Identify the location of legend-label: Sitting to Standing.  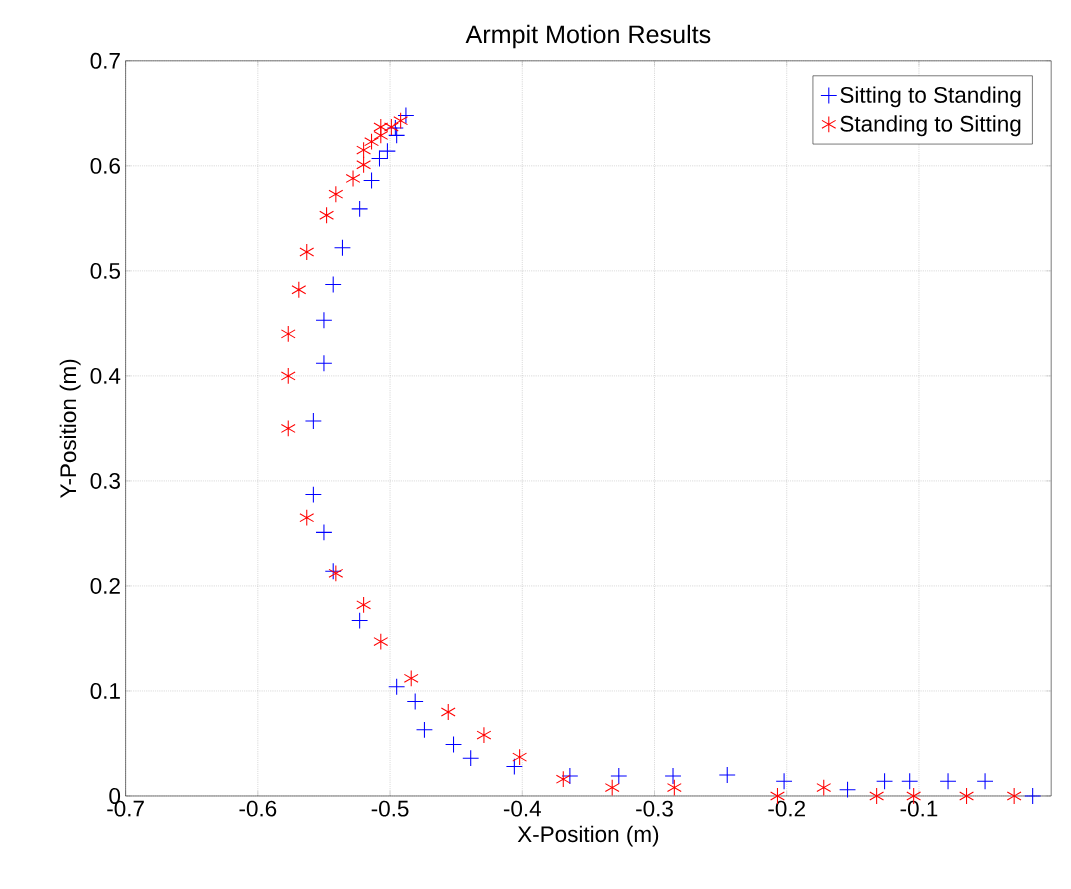
(930, 97).